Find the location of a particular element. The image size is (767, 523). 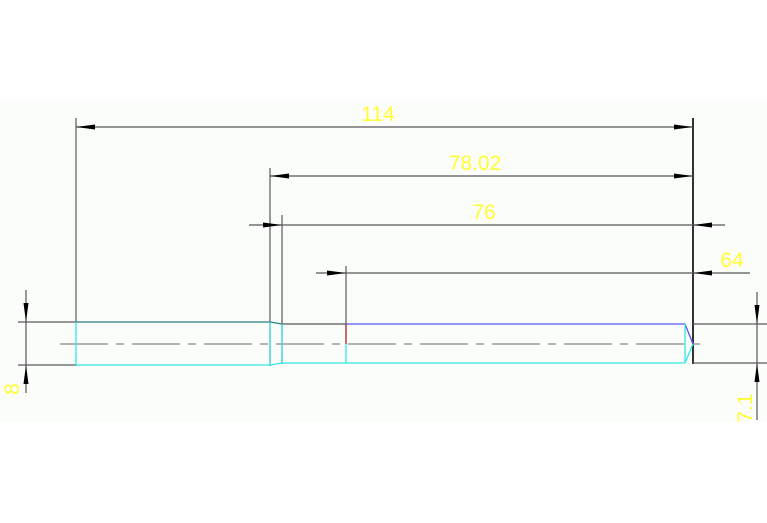

dimension-text: 8 is located at coordinates (12, 389).